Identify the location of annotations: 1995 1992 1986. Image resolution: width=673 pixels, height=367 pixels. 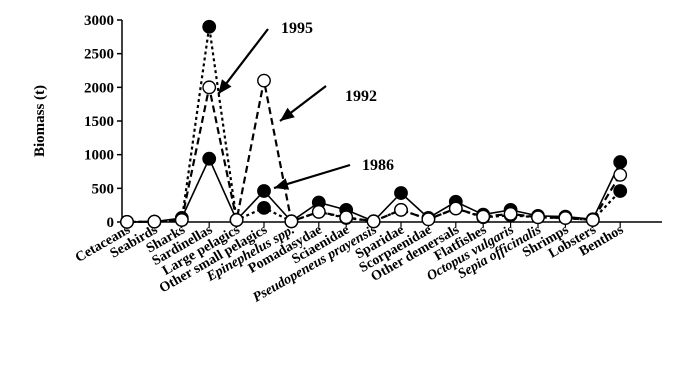
(337, 97).